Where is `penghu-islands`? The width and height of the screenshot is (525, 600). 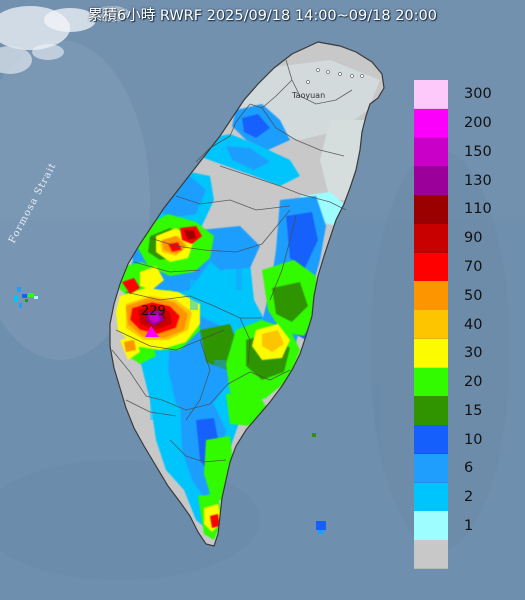
penghu-islands is located at coordinates (26, 297).